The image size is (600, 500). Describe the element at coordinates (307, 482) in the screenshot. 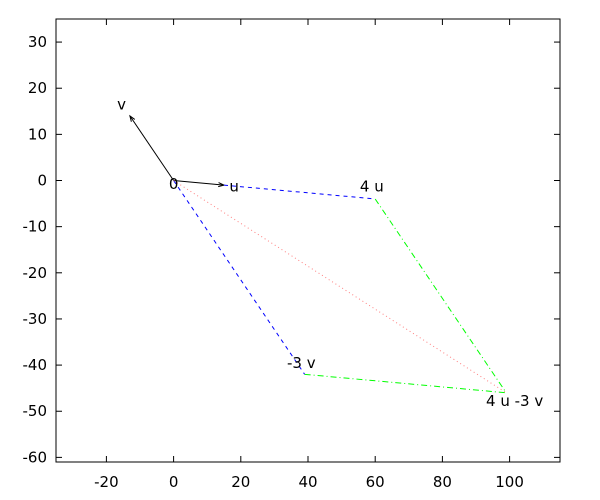

I see `x-tick-label: 40` at that location.